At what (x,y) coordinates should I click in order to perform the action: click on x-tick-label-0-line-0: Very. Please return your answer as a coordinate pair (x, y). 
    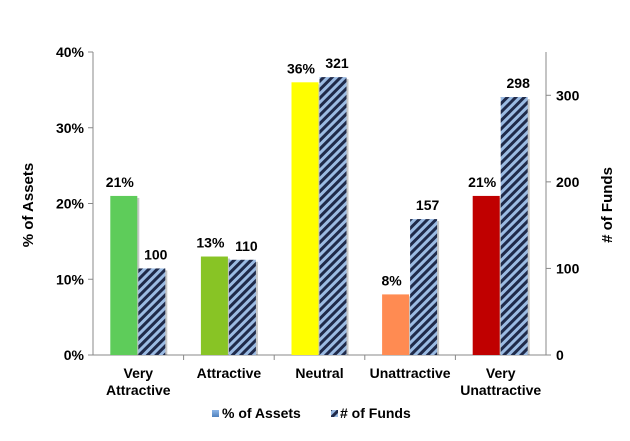
    Looking at the image, I should click on (139, 373).